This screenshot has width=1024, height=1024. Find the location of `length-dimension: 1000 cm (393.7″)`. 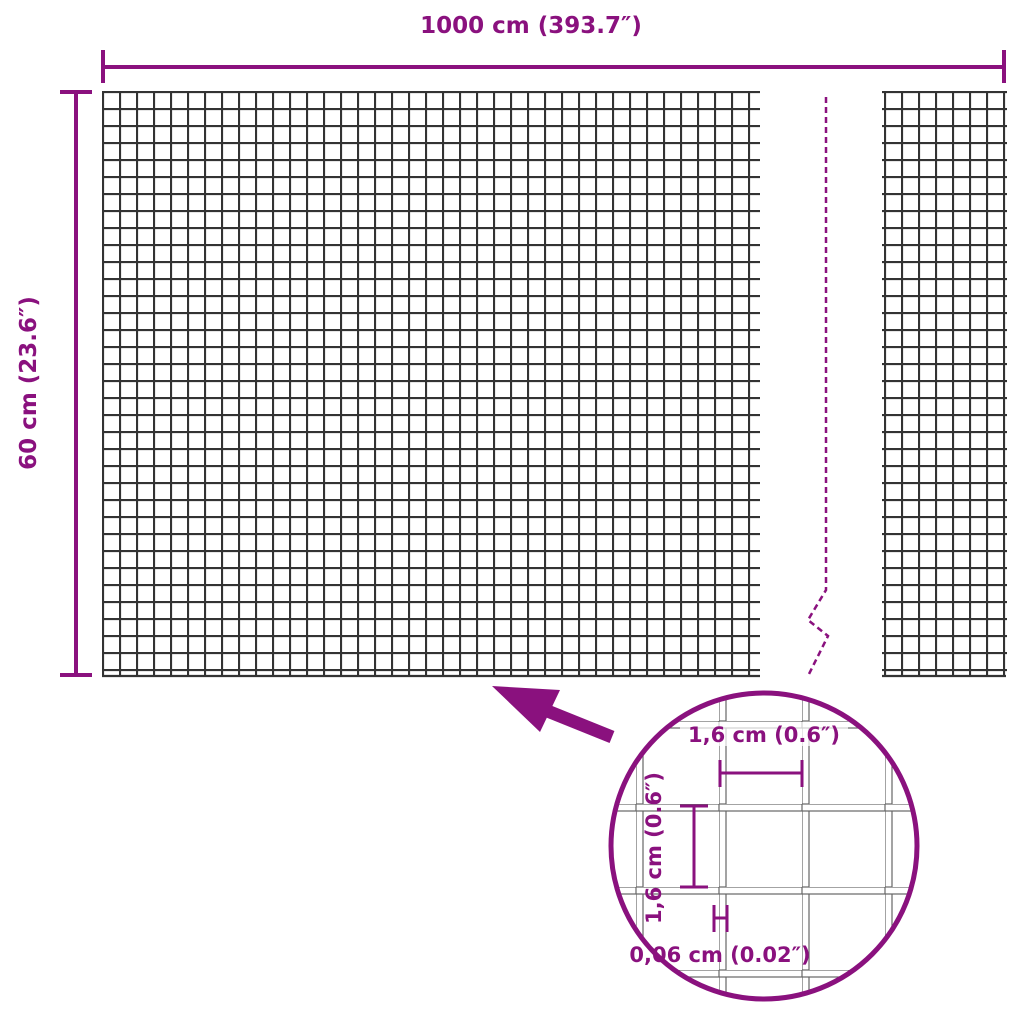

length-dimension: 1000 cm (393.7″) is located at coordinates (553, 48).